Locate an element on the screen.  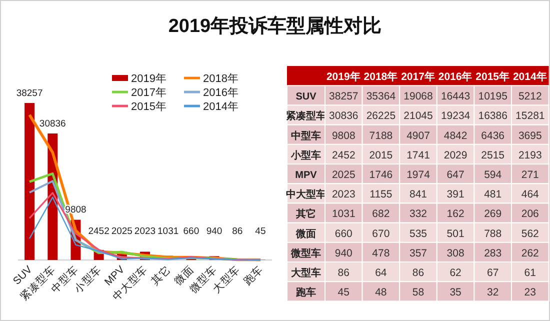
bar is located at coordinates (29, 181).